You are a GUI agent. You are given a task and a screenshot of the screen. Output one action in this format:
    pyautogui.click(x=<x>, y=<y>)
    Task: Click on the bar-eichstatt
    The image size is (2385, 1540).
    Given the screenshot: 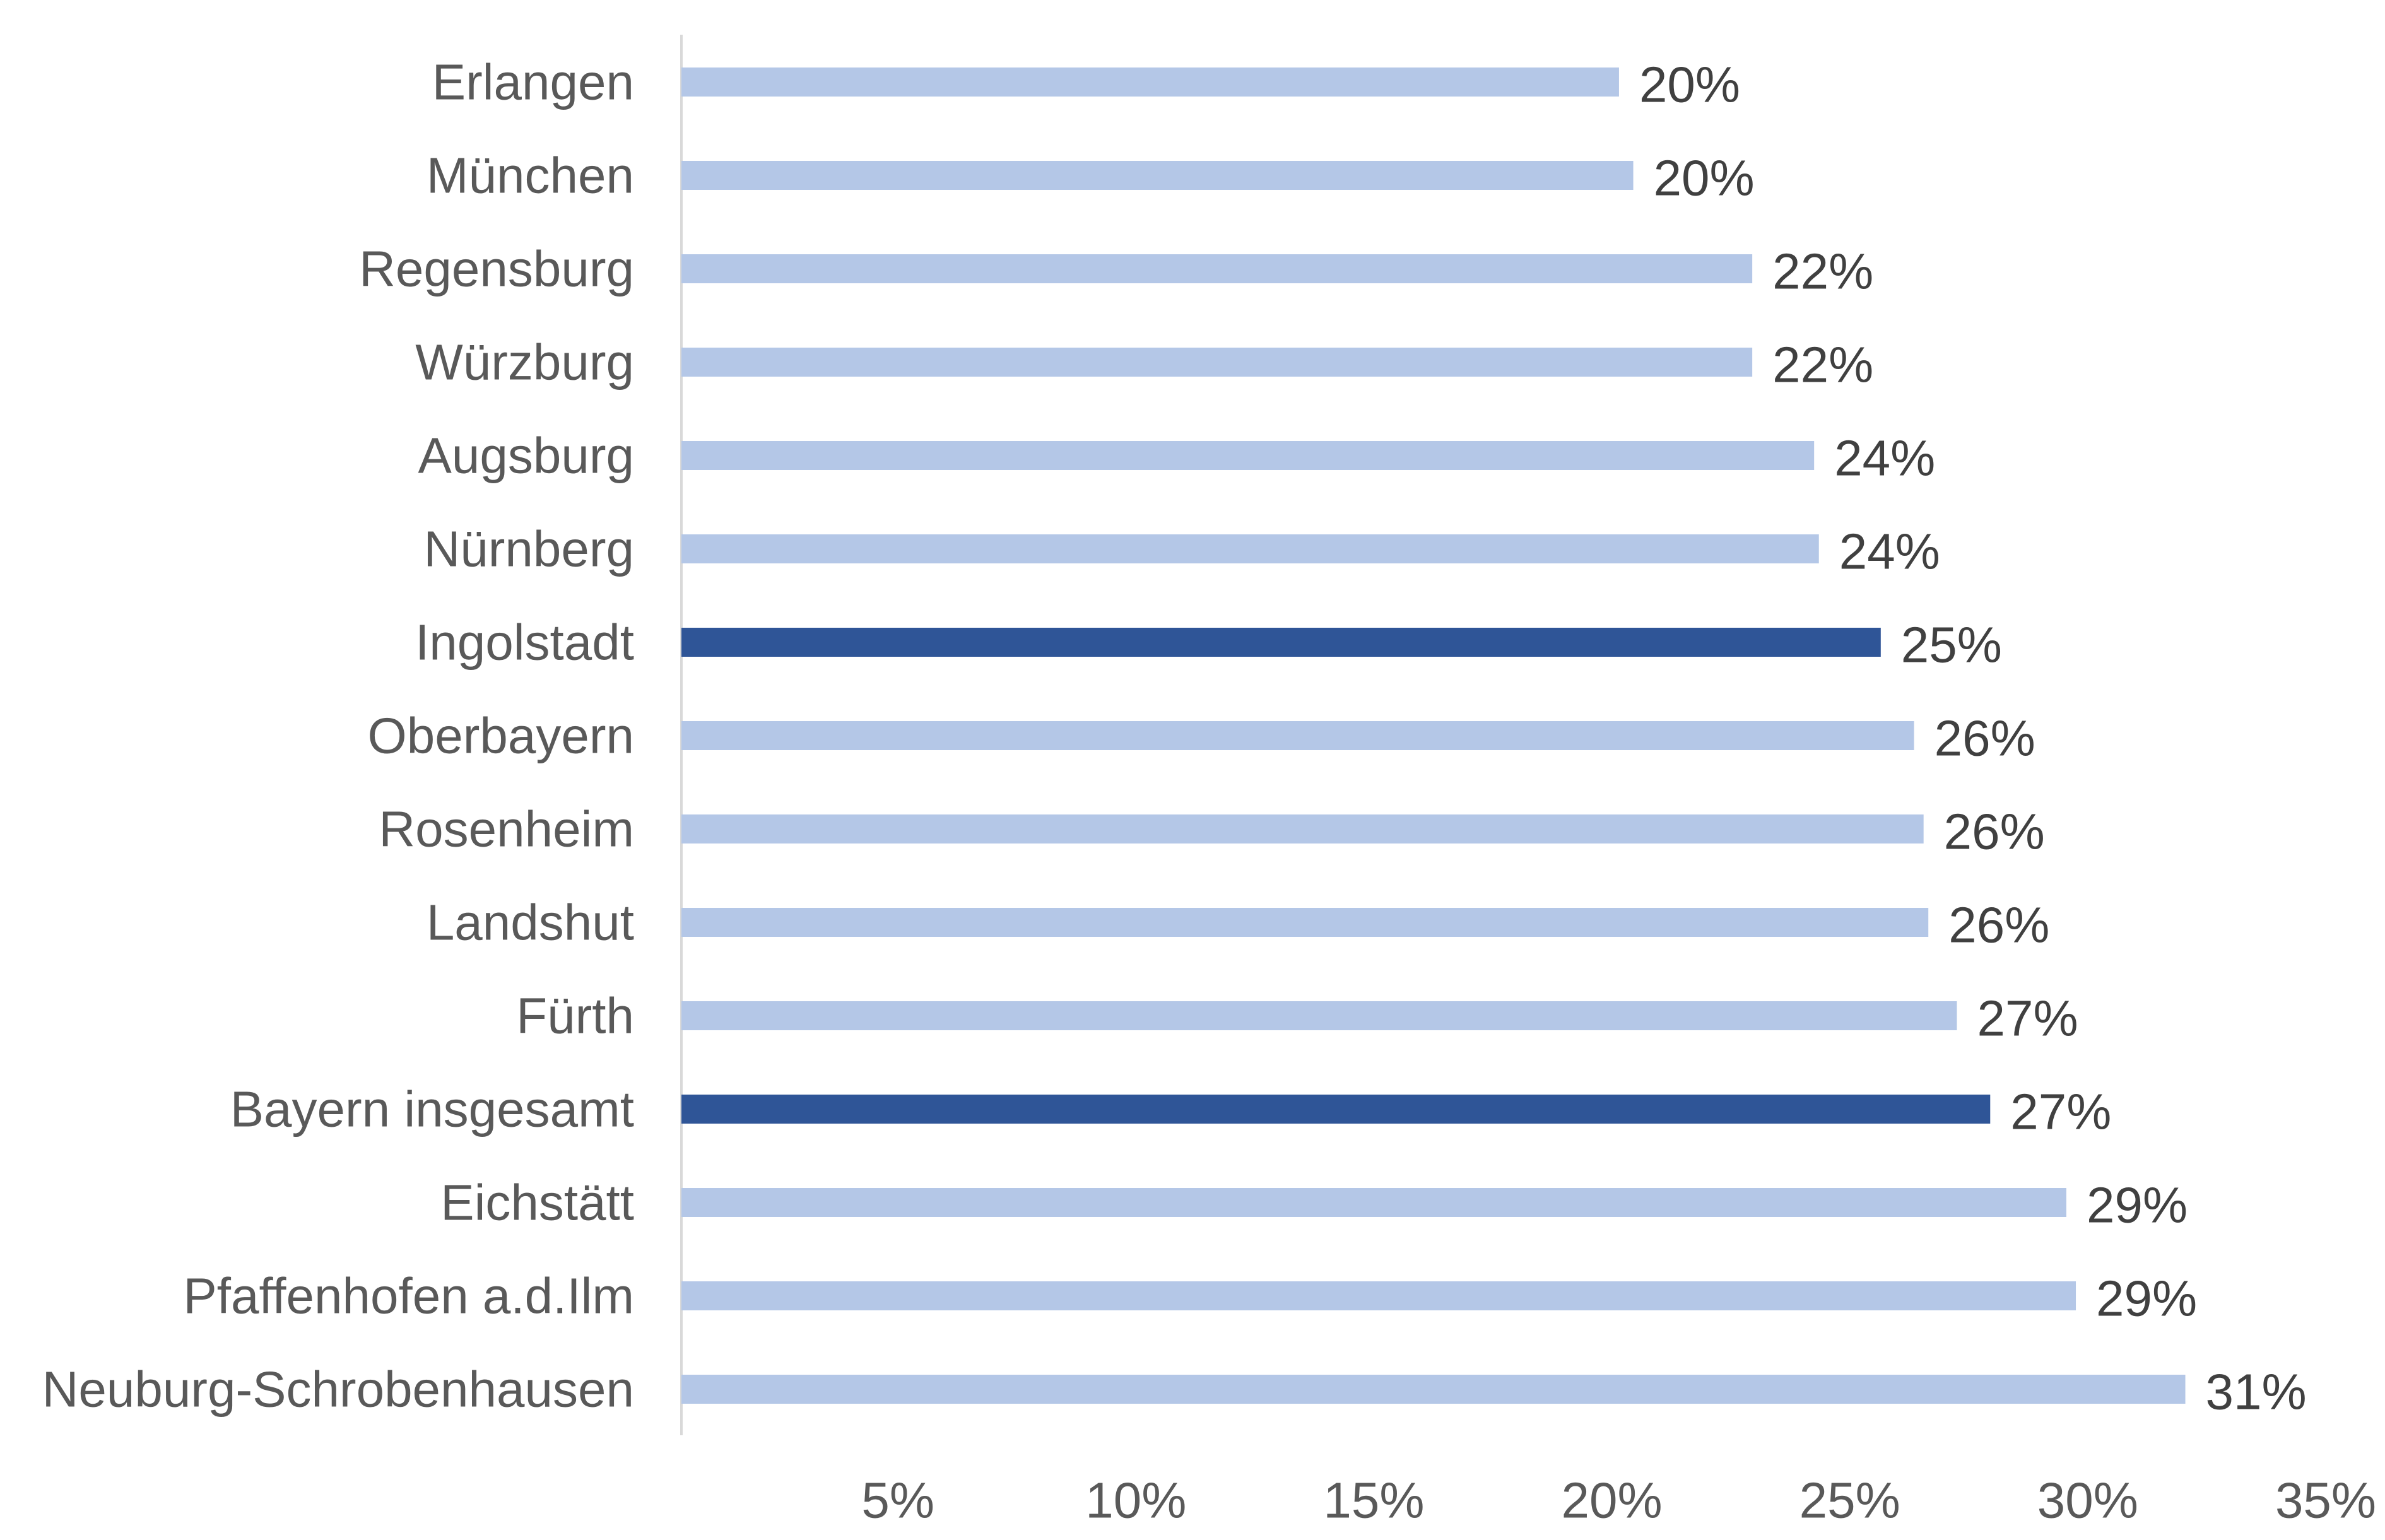 What is the action you would take?
    pyautogui.click(x=1373, y=1202)
    